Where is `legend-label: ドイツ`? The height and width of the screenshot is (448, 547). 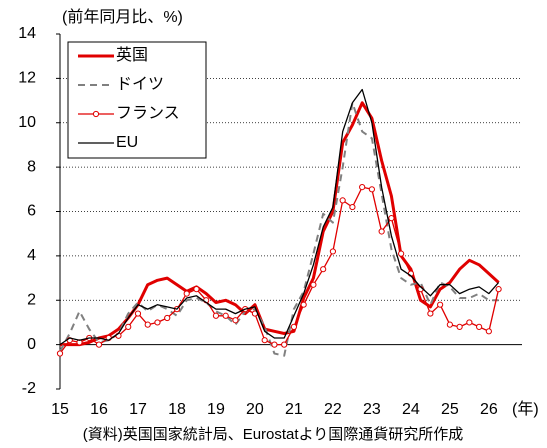
legend-label: ドイツ is located at coordinates (140, 84).